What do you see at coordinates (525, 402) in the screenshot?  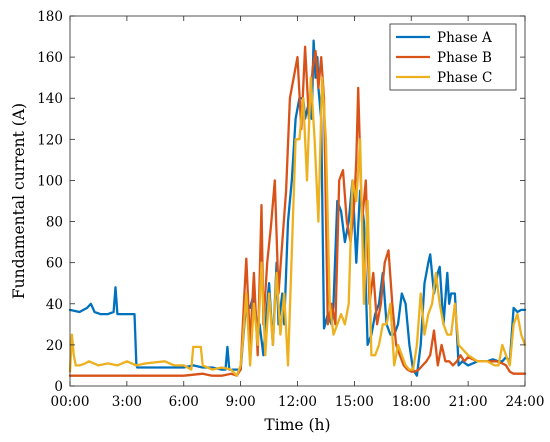 I see `x-tick-label: 24:00` at bounding box center [525, 402].